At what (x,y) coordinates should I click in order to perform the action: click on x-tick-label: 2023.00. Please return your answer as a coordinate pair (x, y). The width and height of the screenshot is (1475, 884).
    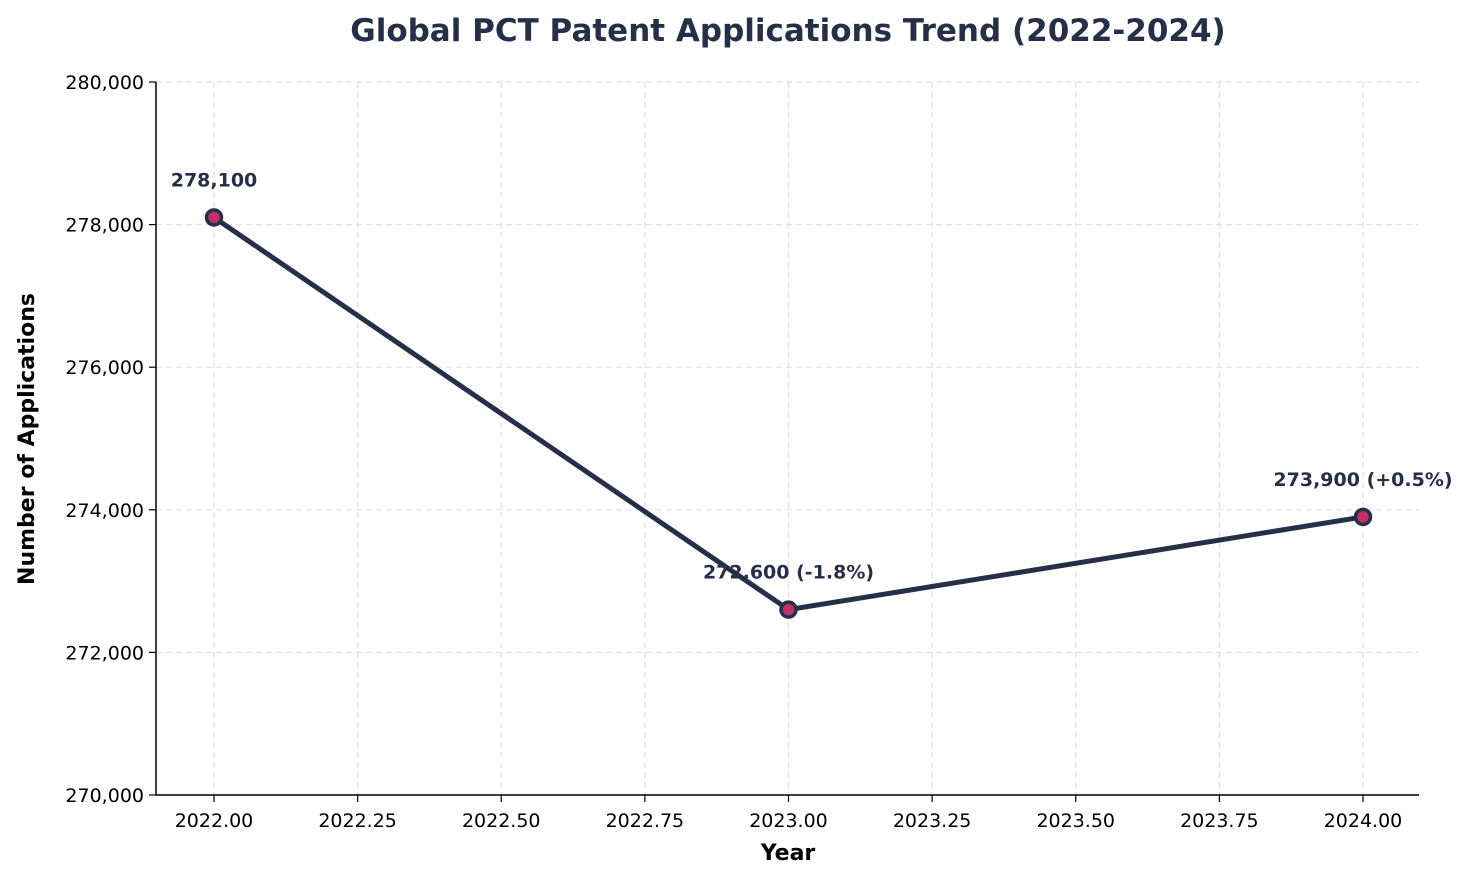
    Looking at the image, I should click on (788, 821).